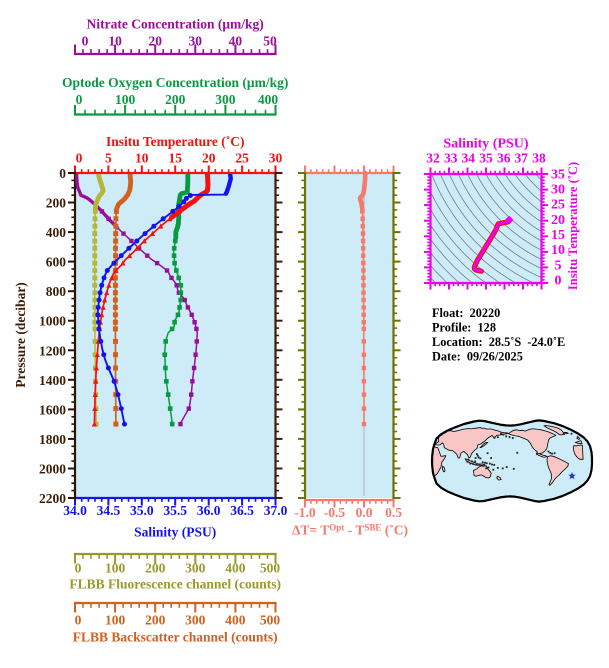  Describe the element at coordinates (52, 498) in the screenshot. I see `svg-text: 2200` at that location.